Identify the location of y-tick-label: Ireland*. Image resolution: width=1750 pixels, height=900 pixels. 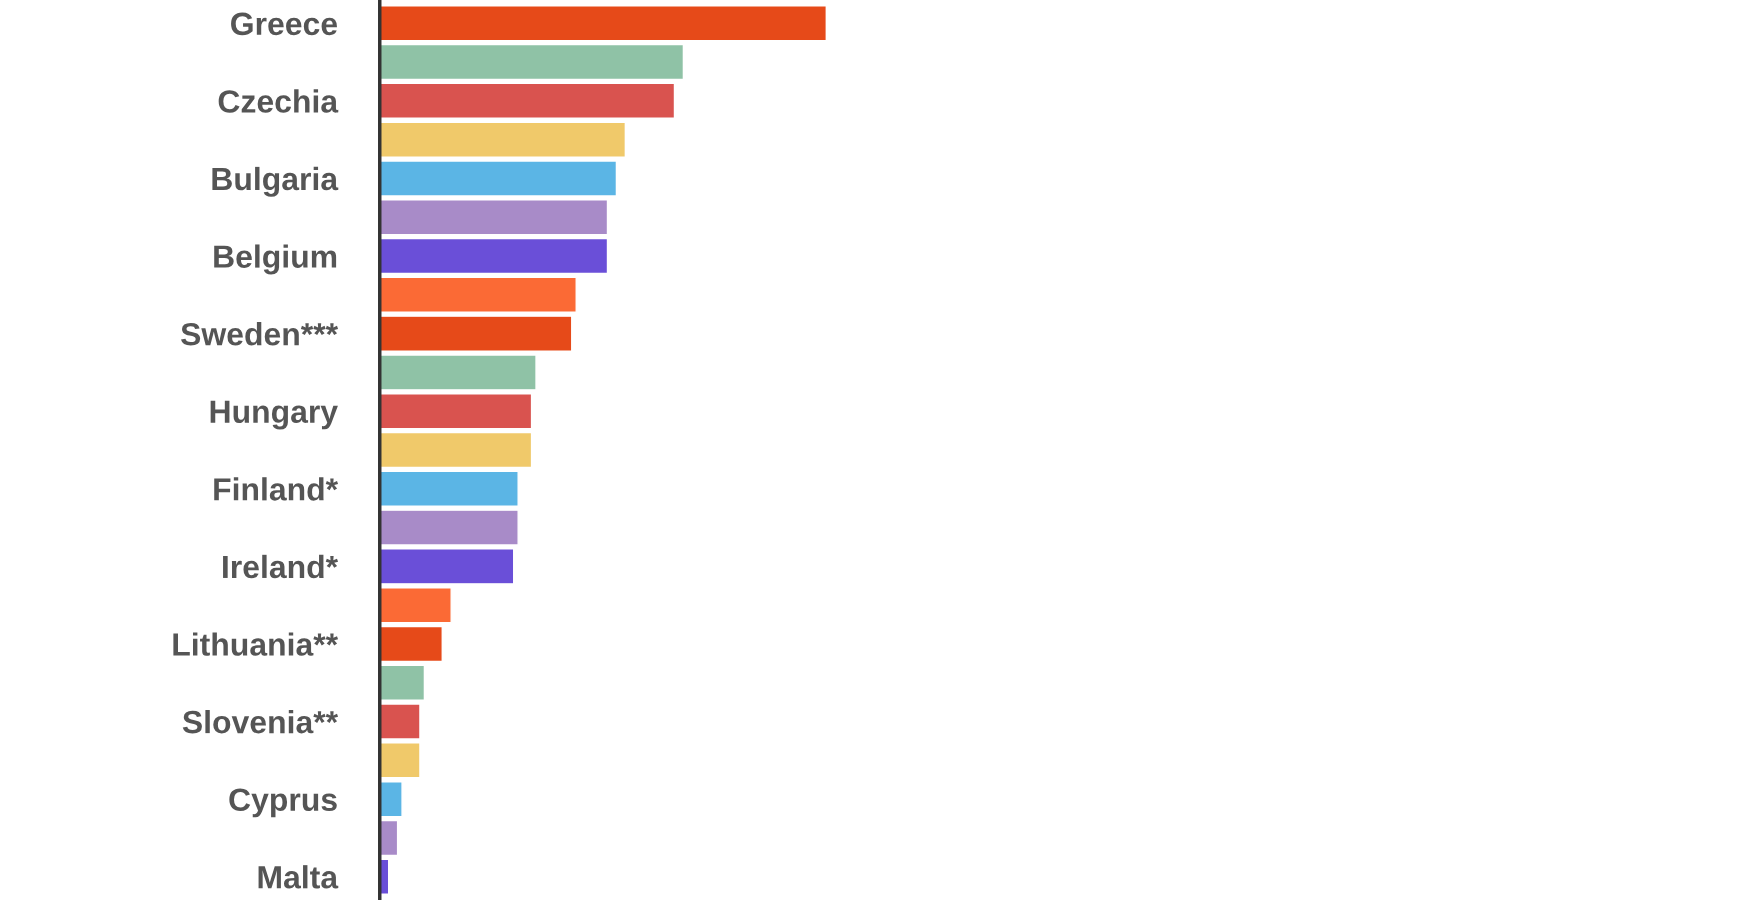
(281, 566).